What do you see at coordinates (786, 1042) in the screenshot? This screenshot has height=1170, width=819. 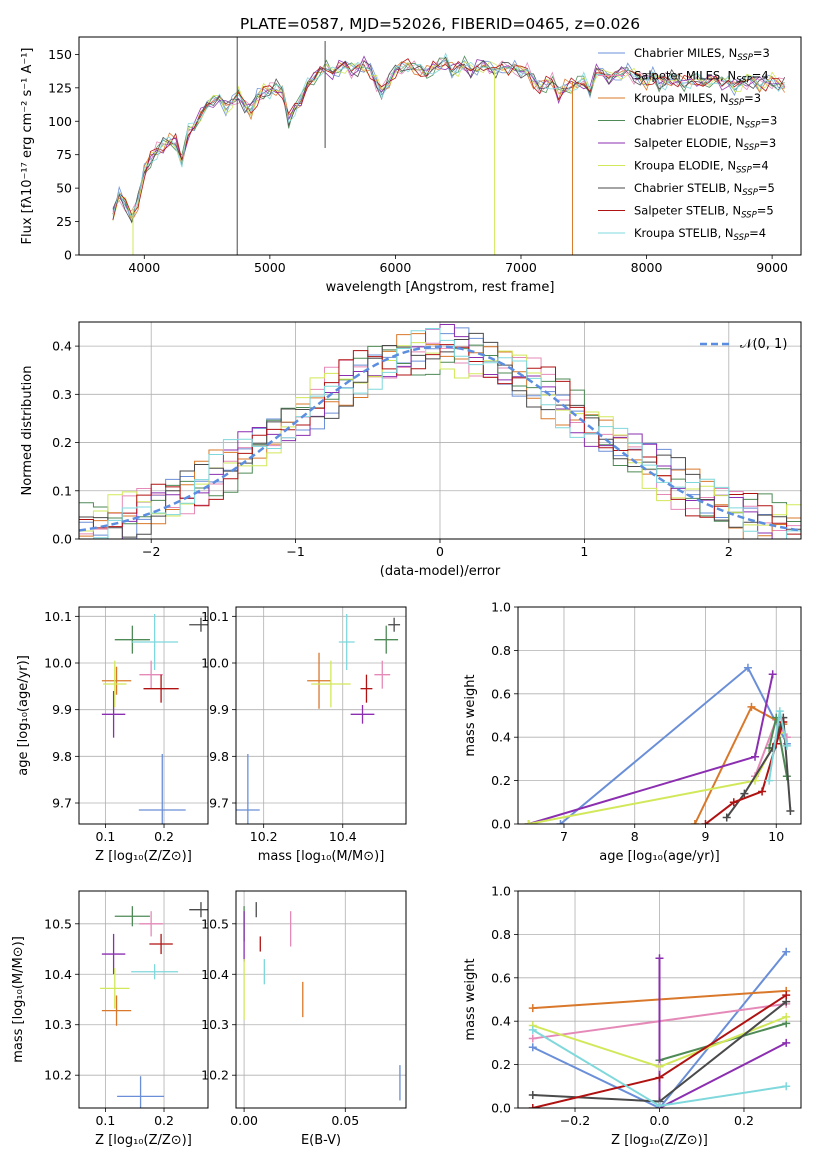 I see `z_weight-marker-salpeter_elodie` at bounding box center [786, 1042].